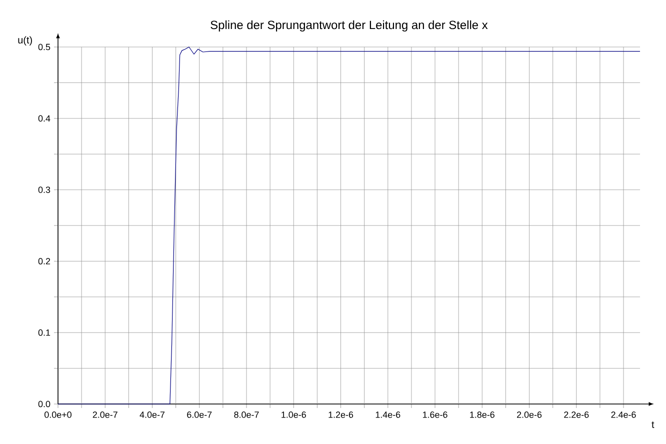 The image size is (666, 444). What do you see at coordinates (44, 189) in the screenshot?
I see `y-tick-label: 0.3` at bounding box center [44, 189].